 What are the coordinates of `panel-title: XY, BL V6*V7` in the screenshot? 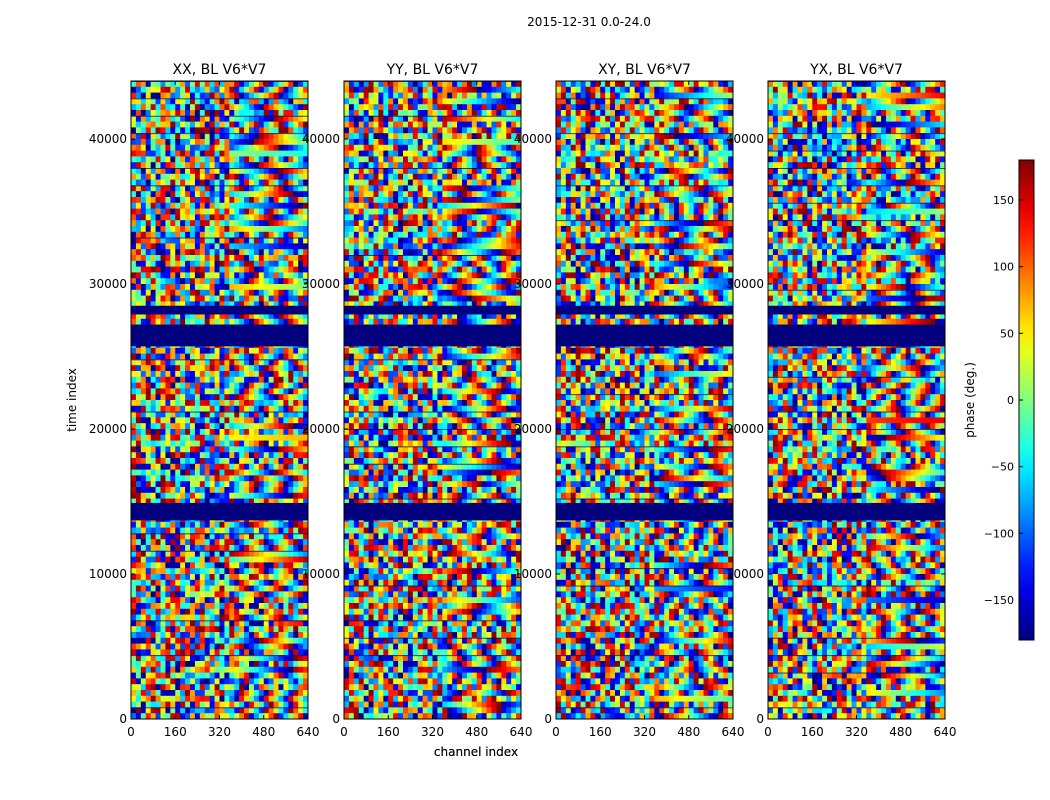 It's located at (644, 70).